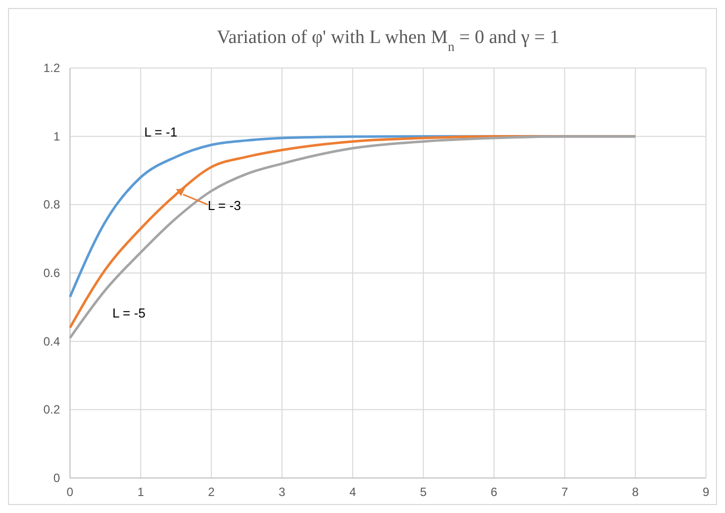  What do you see at coordinates (388, 40) in the screenshot?
I see `chart-title: Variation of φ' with L when M$_{n}$ = 0 and γ = 1` at bounding box center [388, 40].